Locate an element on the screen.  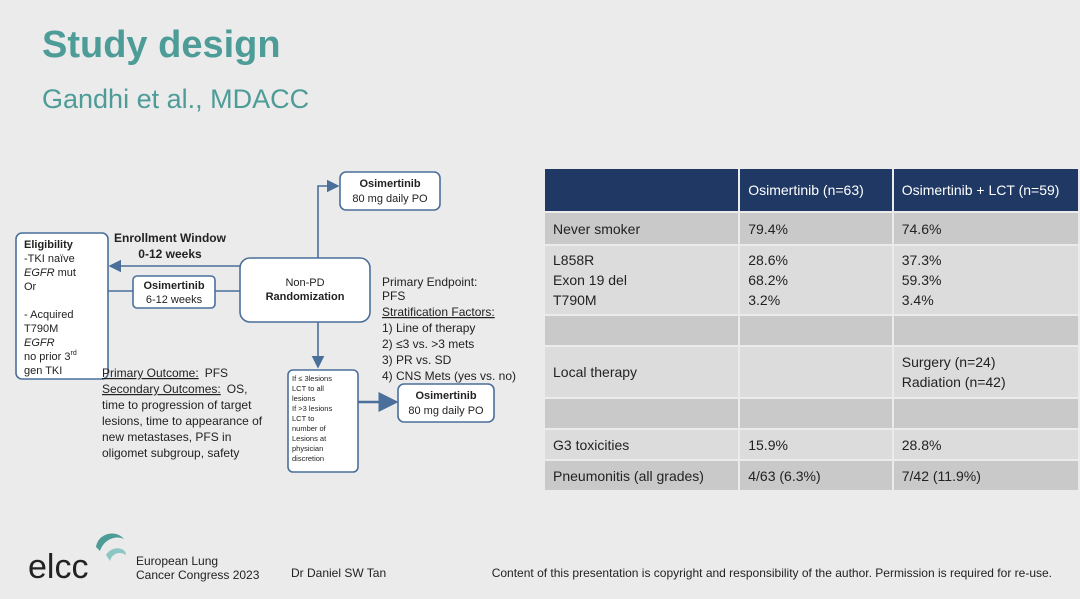
text: 2) ≤3 vs. >3 mets is located at coordinates (428, 344).